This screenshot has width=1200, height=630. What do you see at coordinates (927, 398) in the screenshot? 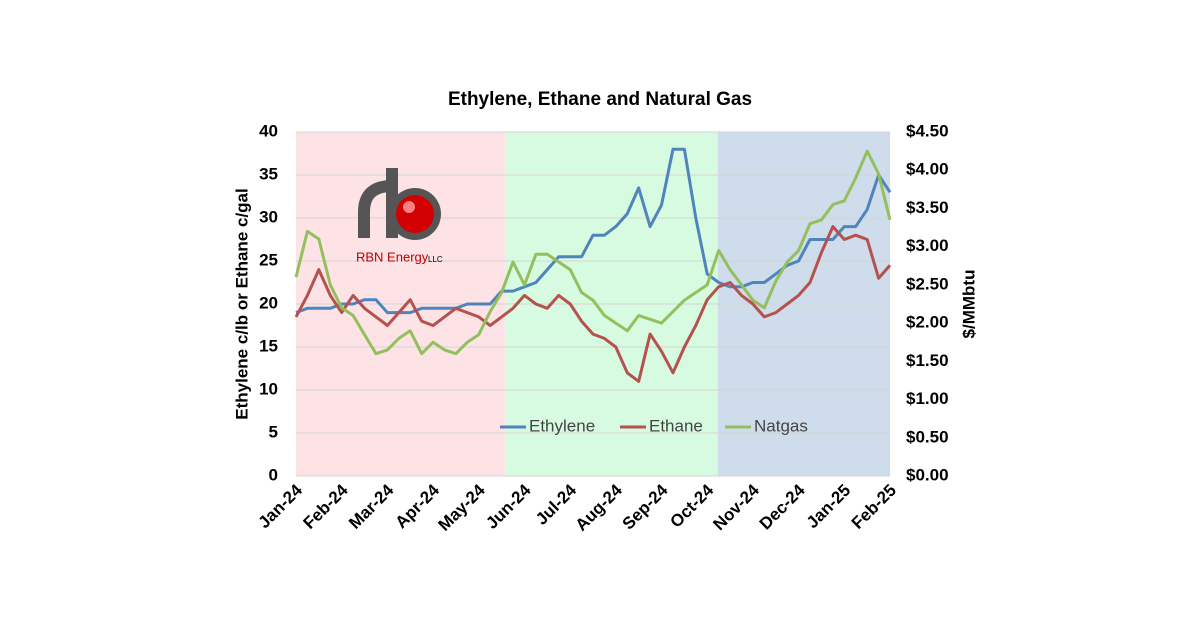
I see `y2-tick-label: $1.00` at bounding box center [927, 398].